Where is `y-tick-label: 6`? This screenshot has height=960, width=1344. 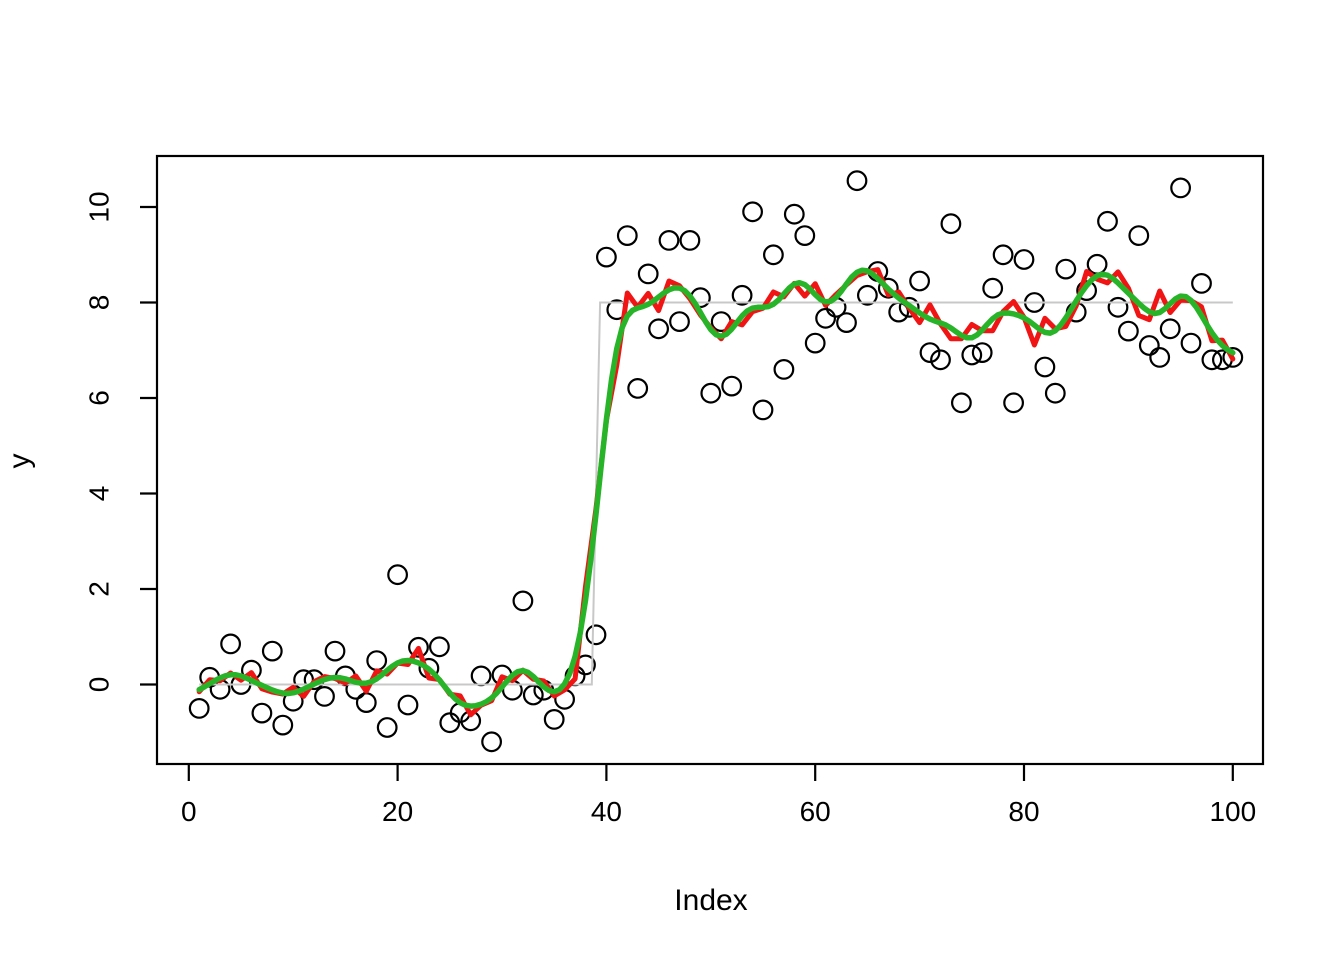
y-tick-label: 6 is located at coordinates (99, 398).